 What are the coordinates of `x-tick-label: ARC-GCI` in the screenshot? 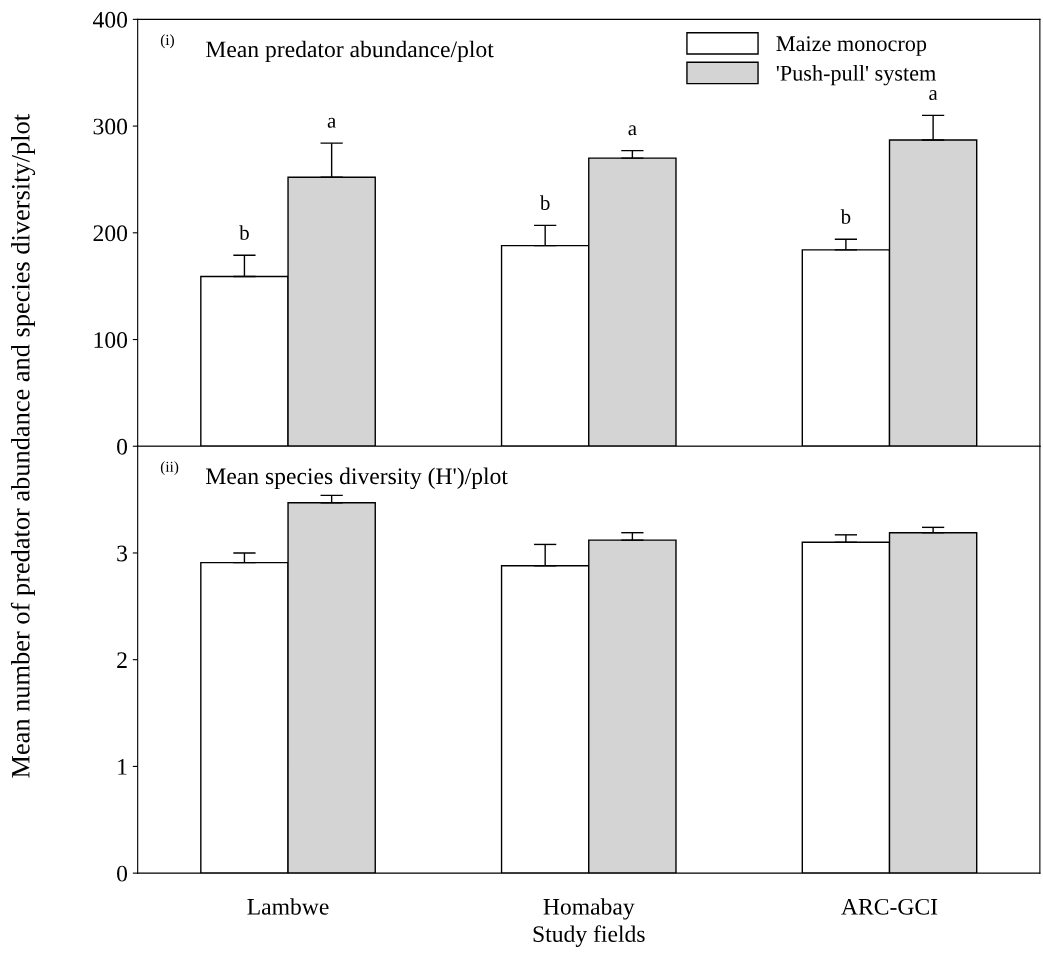 It's located at (889, 906).